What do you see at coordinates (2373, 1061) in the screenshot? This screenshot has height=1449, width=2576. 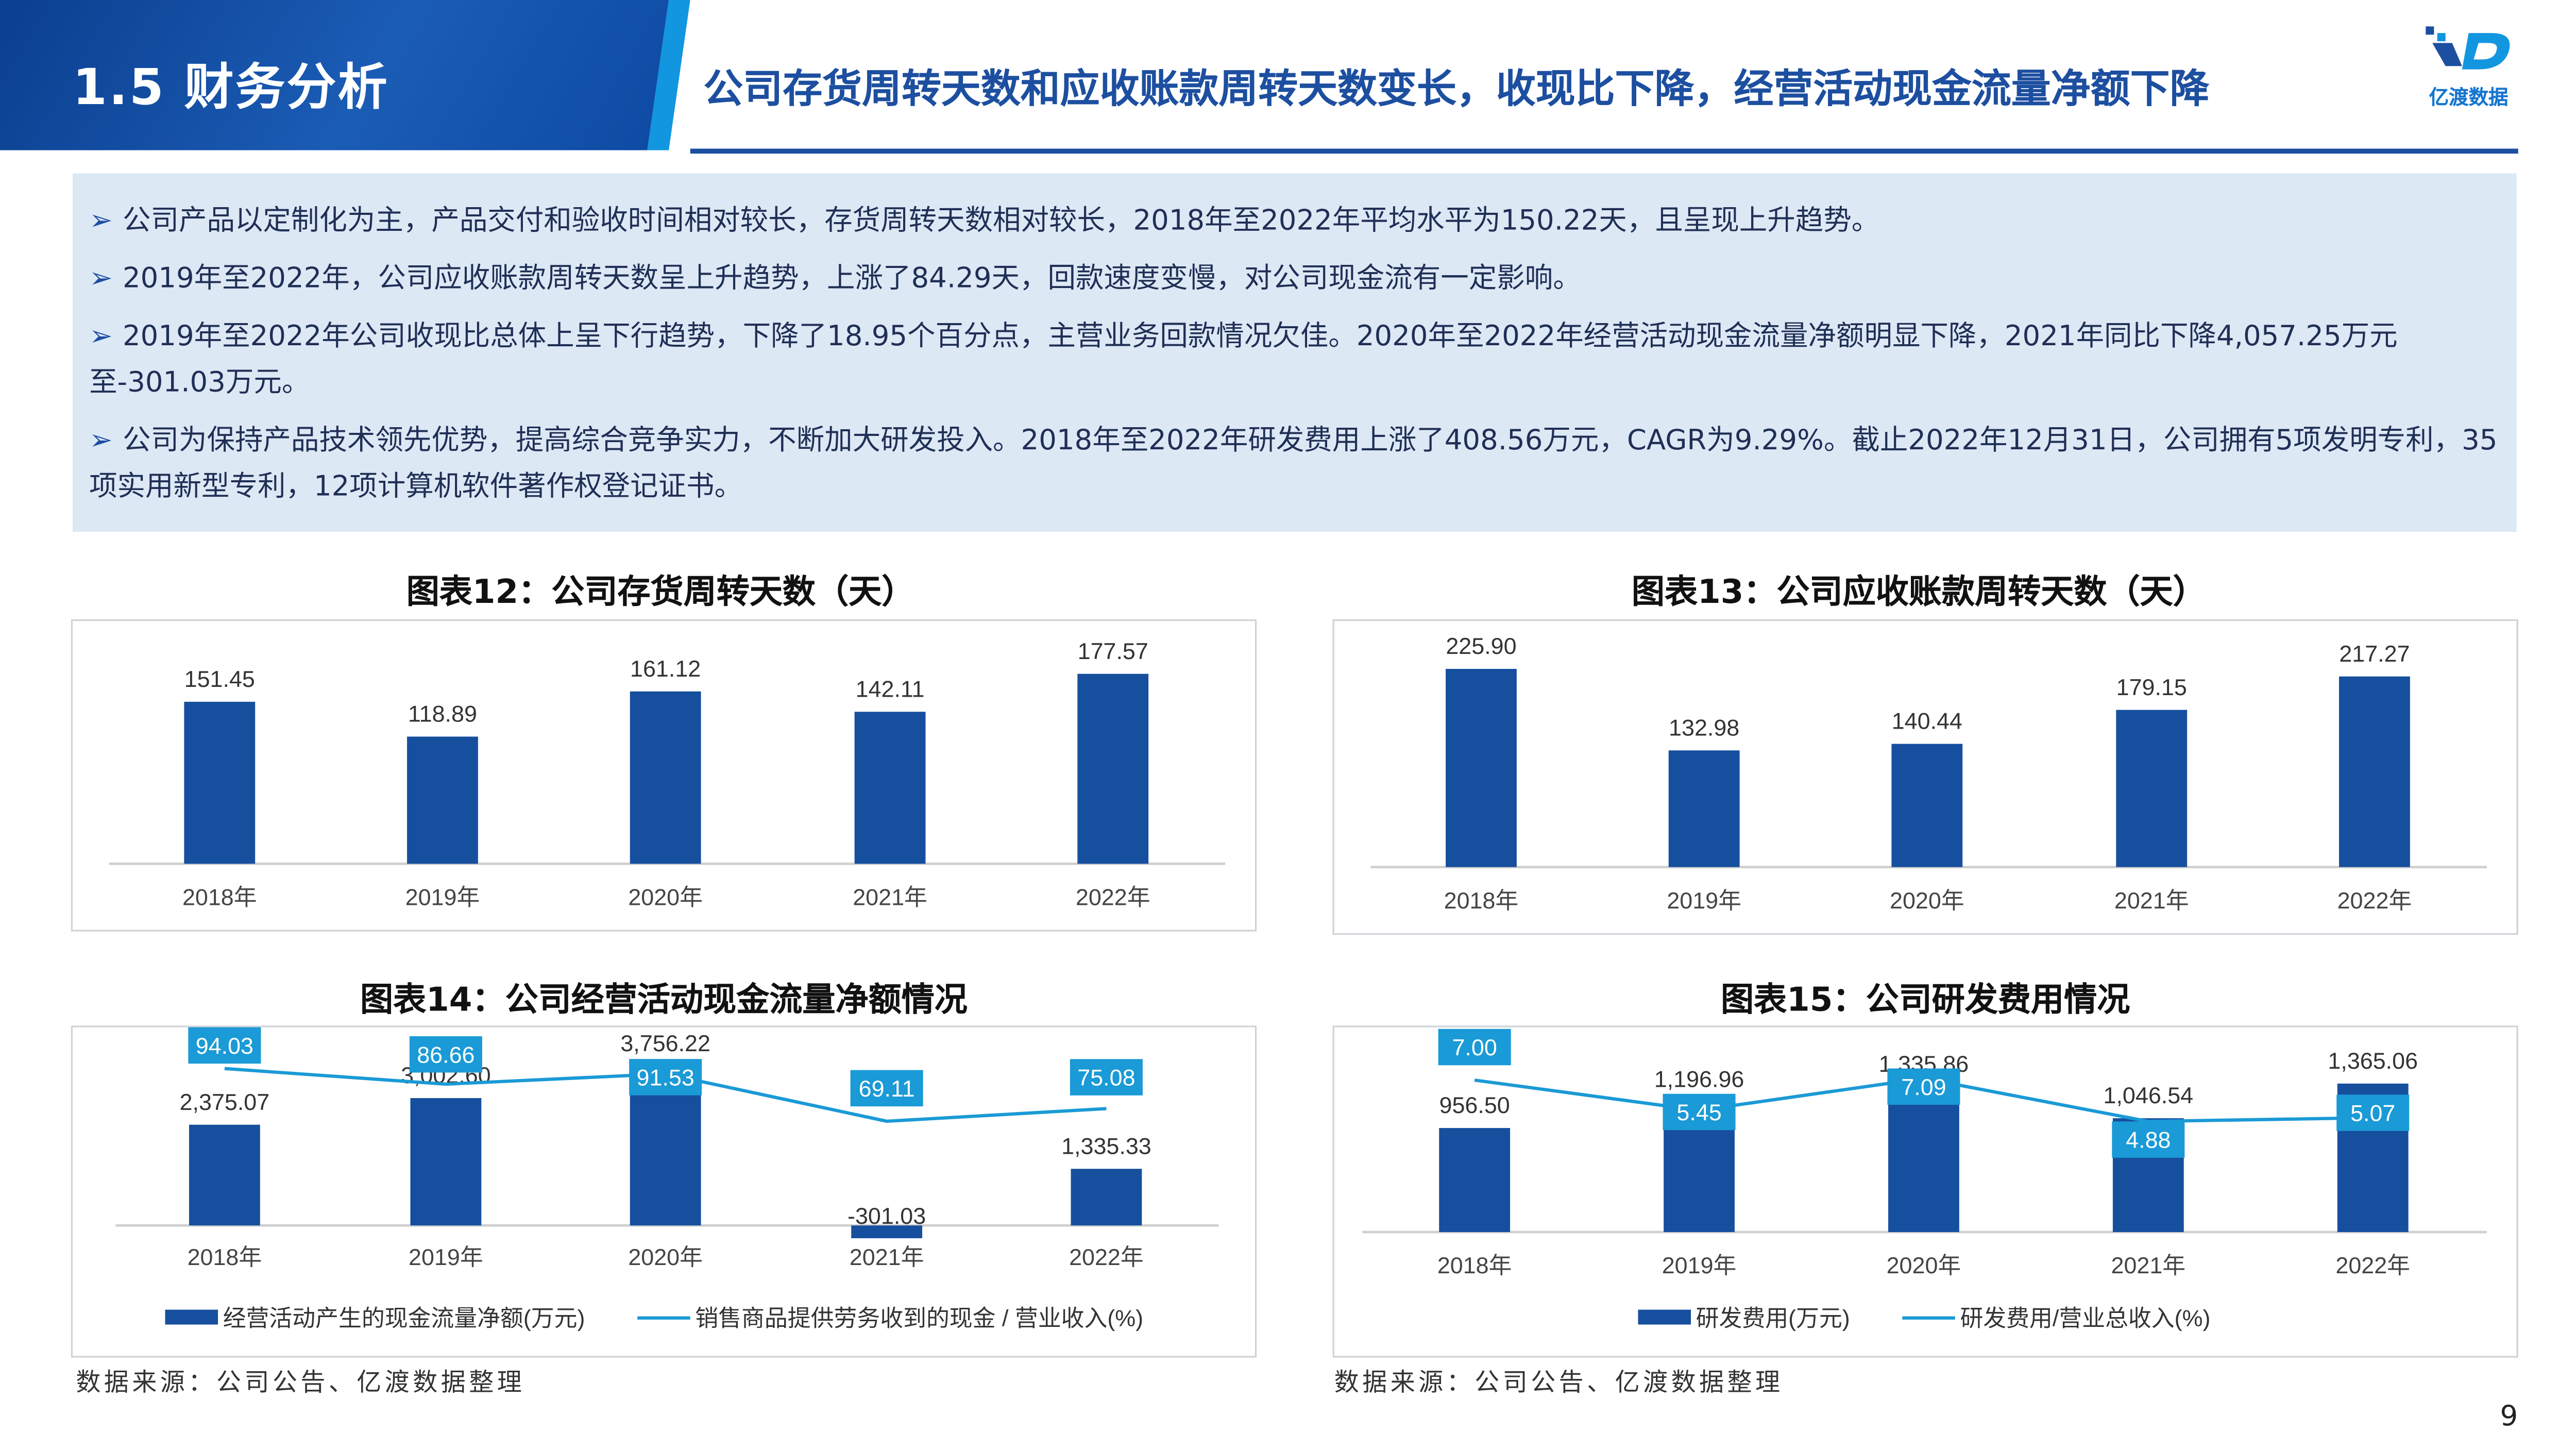 I see `bar-value-label: 1,365.06` at bounding box center [2373, 1061].